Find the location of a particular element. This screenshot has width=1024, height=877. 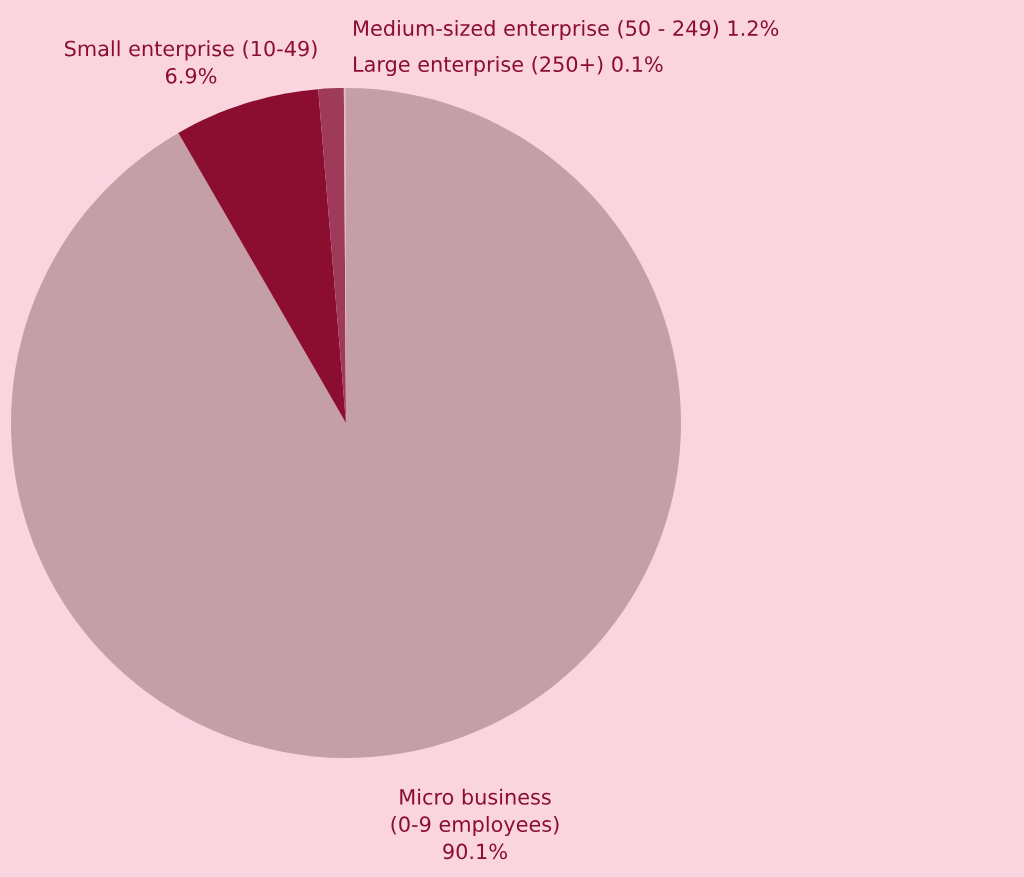

data-label: 6.9% is located at coordinates (191, 75).